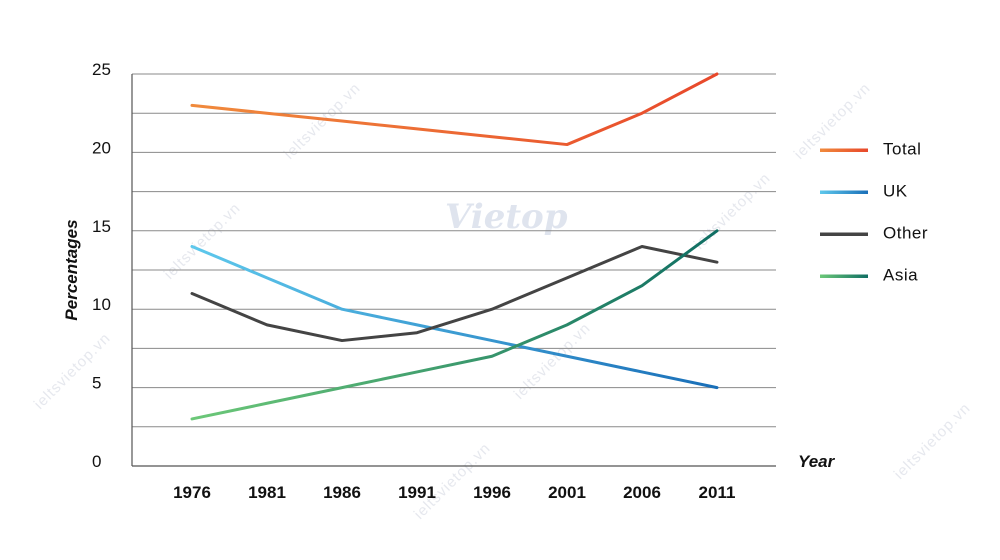 Image resolution: width=1000 pixels, height=560 pixels. What do you see at coordinates (101, 226) in the screenshot?
I see `y-tick-label: 15` at bounding box center [101, 226].